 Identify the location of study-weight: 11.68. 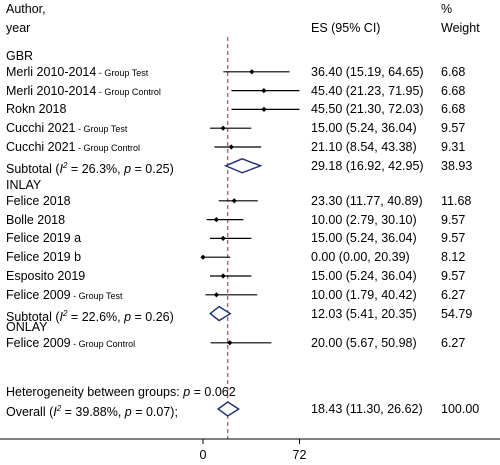
(456, 200).